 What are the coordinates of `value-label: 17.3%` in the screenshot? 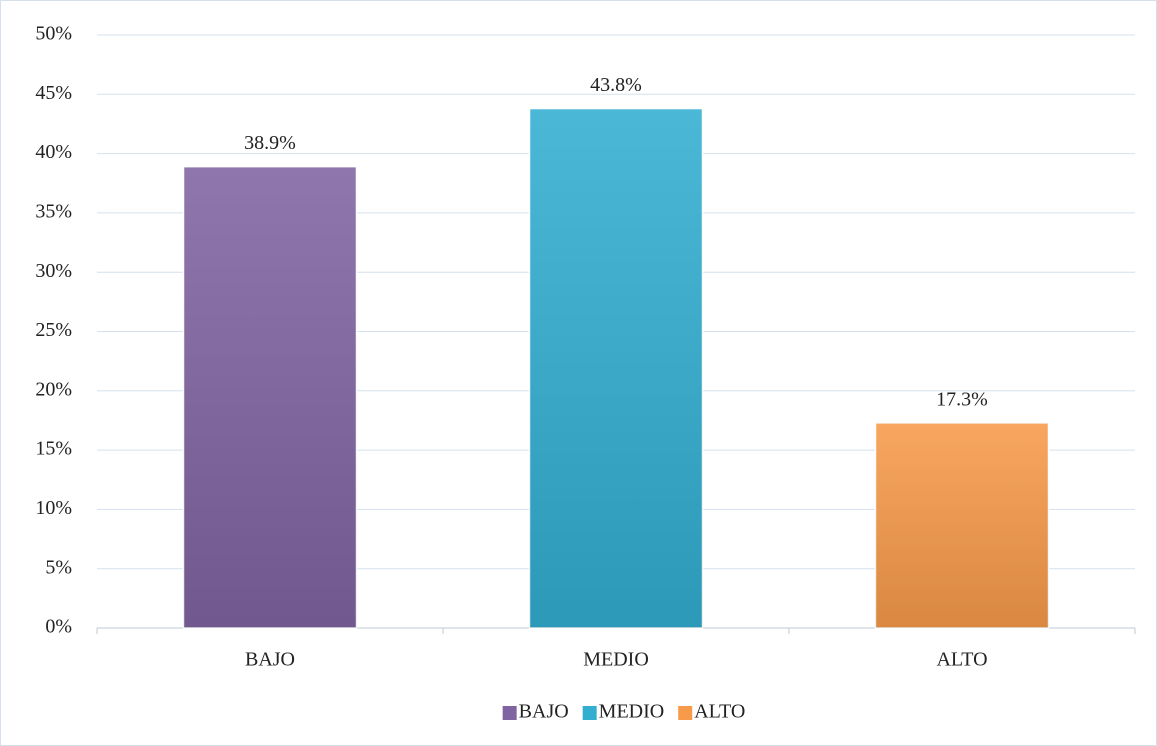 It's located at (962, 399).